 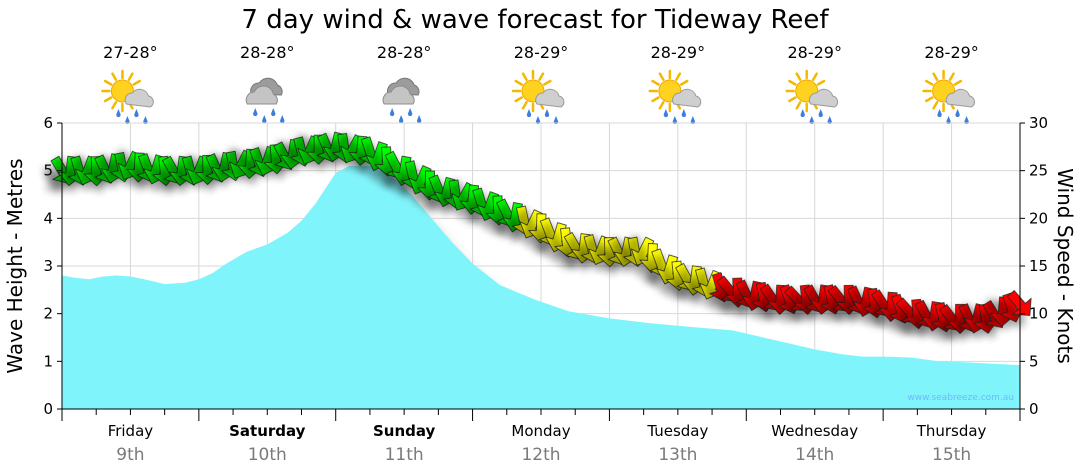 I want to click on y2-tick-label: 15, so click(x=1038, y=266).